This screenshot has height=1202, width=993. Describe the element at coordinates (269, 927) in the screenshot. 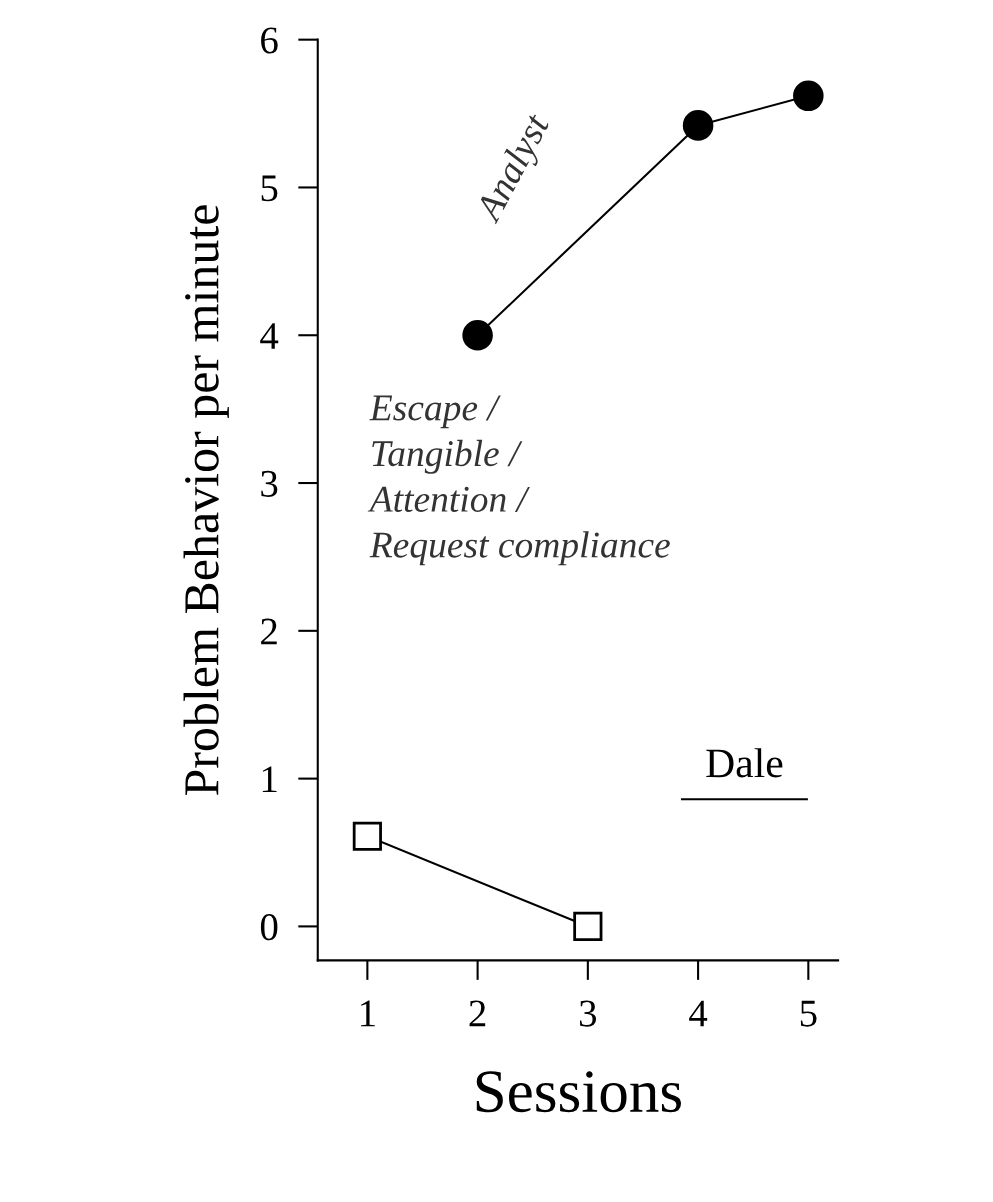

I see `y-tick-label: 0` at that location.